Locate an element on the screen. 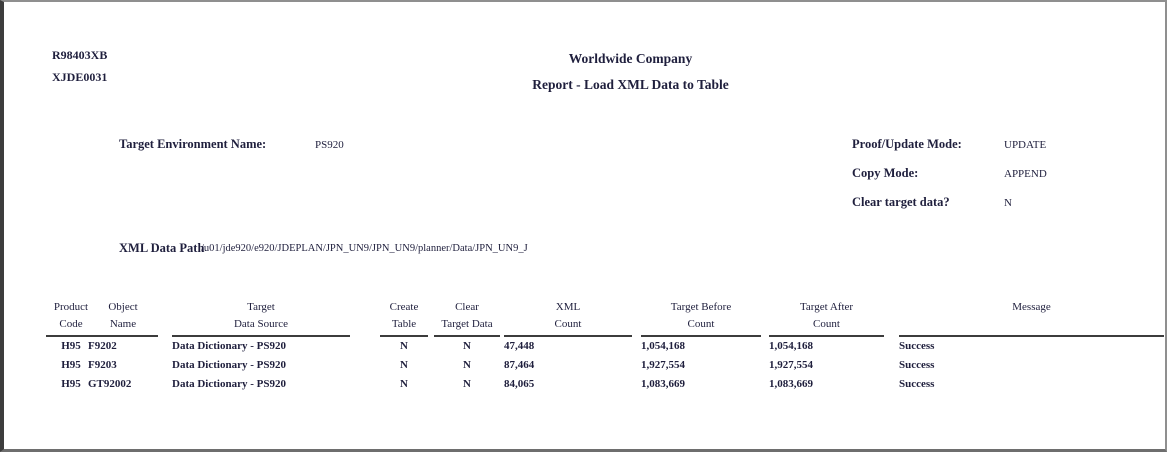 Image resolution: width=1173 pixels, height=460 pixels. column-header: Target After is located at coordinates (826, 307).